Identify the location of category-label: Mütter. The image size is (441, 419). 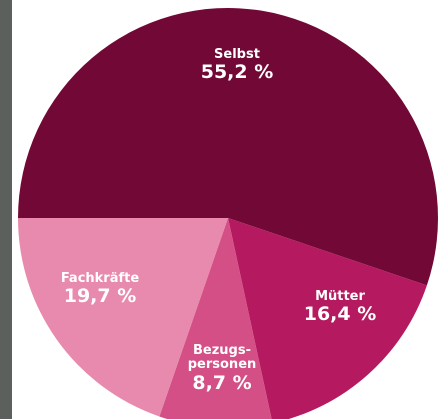
(340, 296).